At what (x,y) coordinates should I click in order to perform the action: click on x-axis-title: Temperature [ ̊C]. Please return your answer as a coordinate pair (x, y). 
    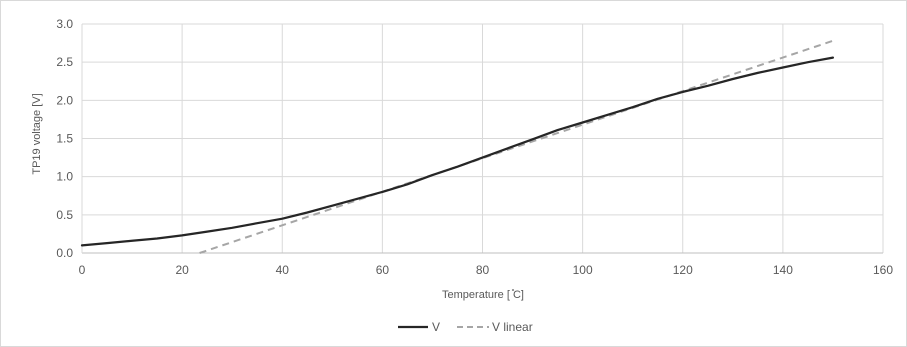
    Looking at the image, I should click on (483, 294).